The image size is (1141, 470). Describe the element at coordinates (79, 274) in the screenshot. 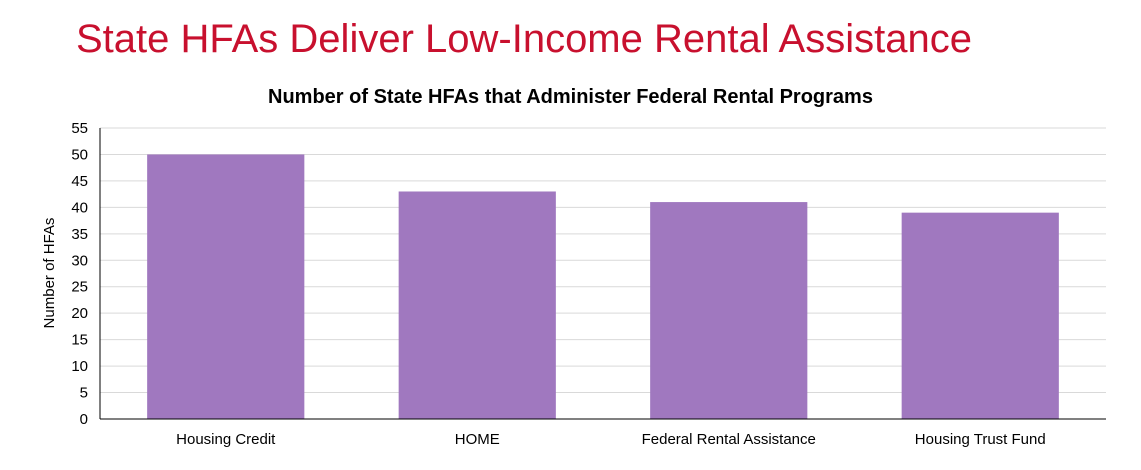

I see `y-tick-labels: 0 5 10 15 20 25 30 35 40 45 50 55` at that location.